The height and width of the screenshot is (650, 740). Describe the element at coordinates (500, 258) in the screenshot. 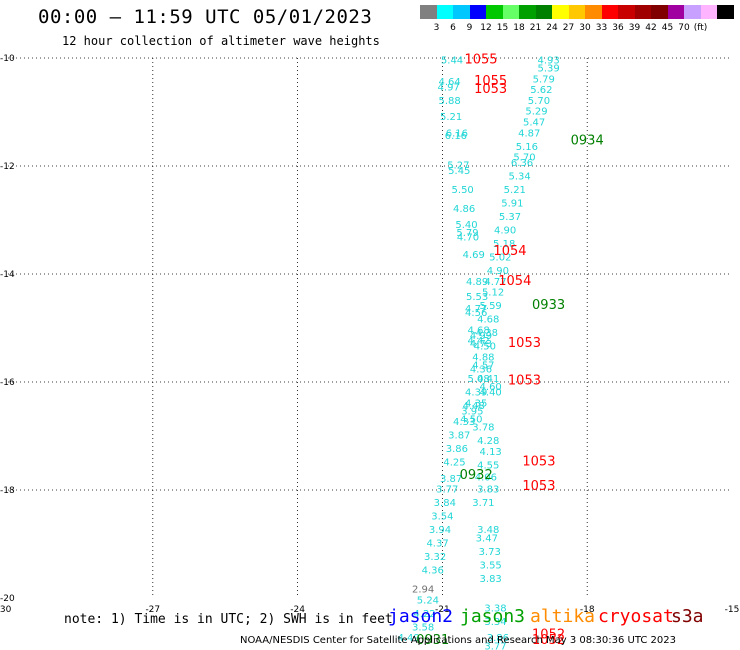

I see `wave-height-label: 5.02` at that location.